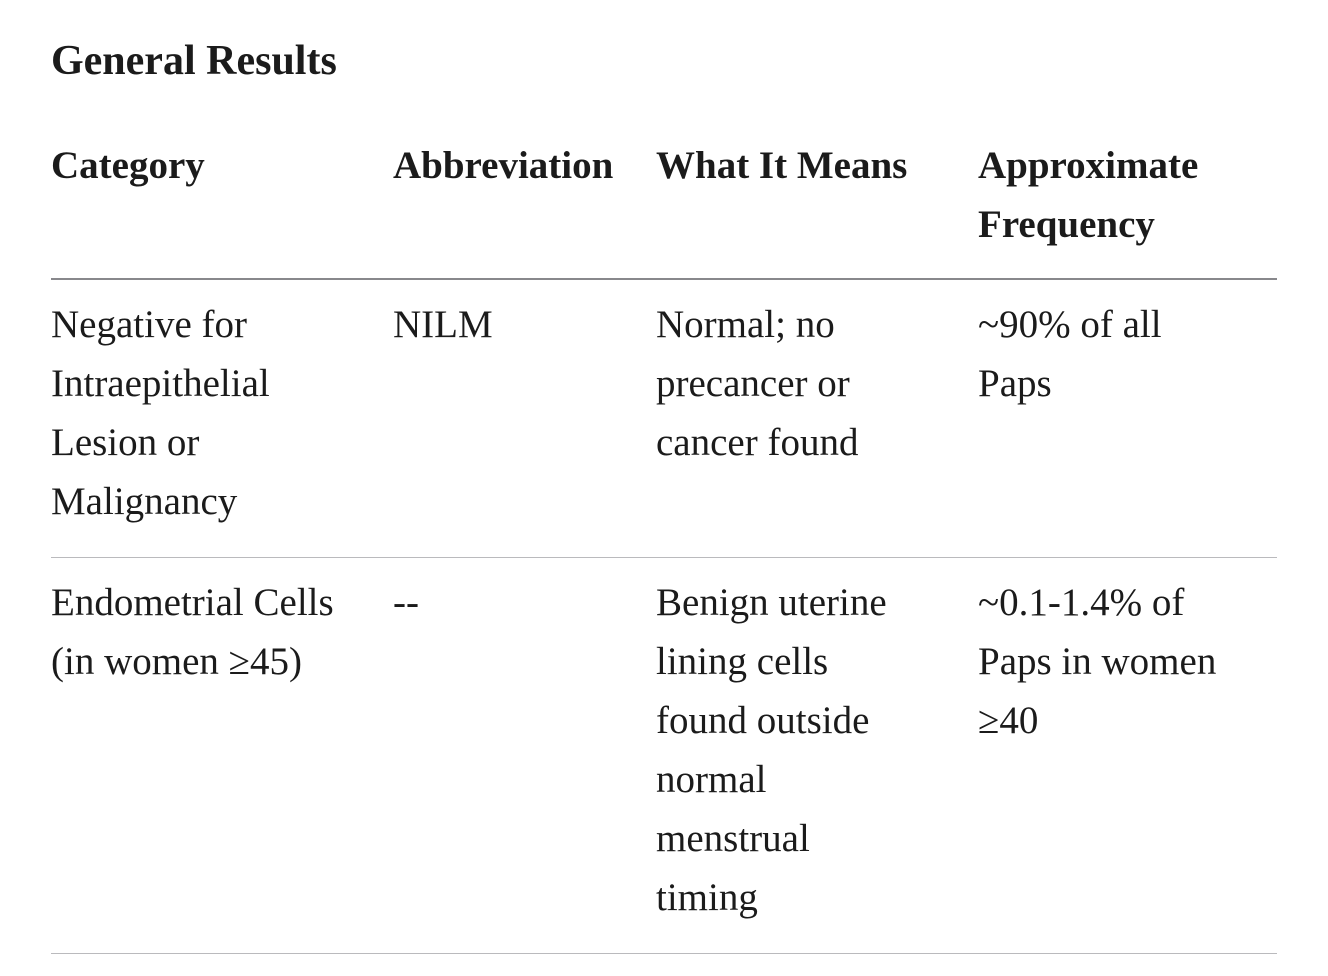 Image resolution: width=1328 pixels, height=976 pixels. I want to click on column-header-abbreviation: Abbreviation, so click(524, 208).